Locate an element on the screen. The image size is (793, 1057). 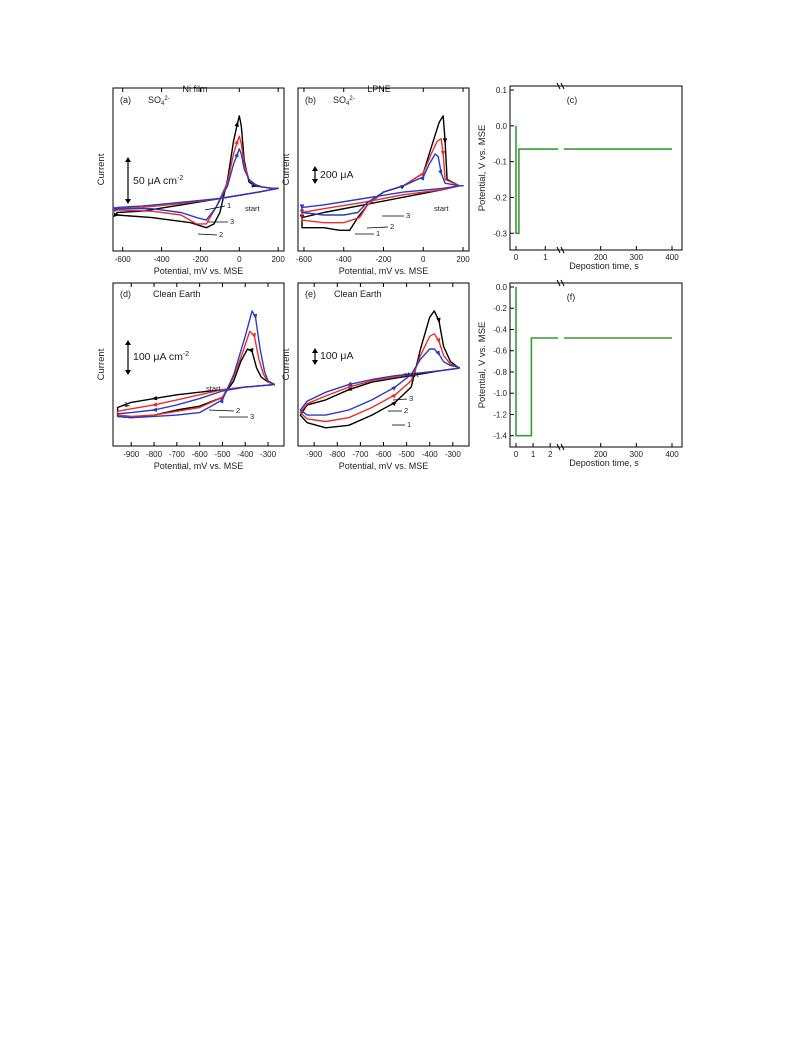
scale-bar-label: 100 μA is located at coordinates (337, 356).